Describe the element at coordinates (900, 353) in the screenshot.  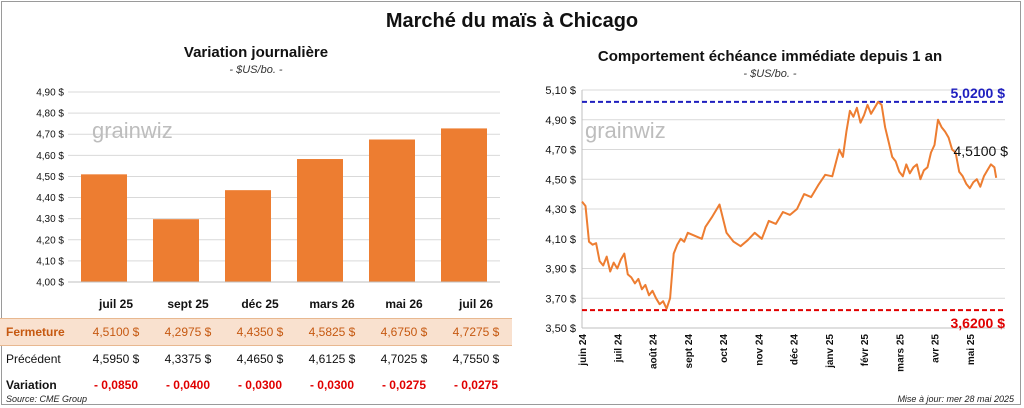
I see `line-x-tick-label: mars 25` at that location.